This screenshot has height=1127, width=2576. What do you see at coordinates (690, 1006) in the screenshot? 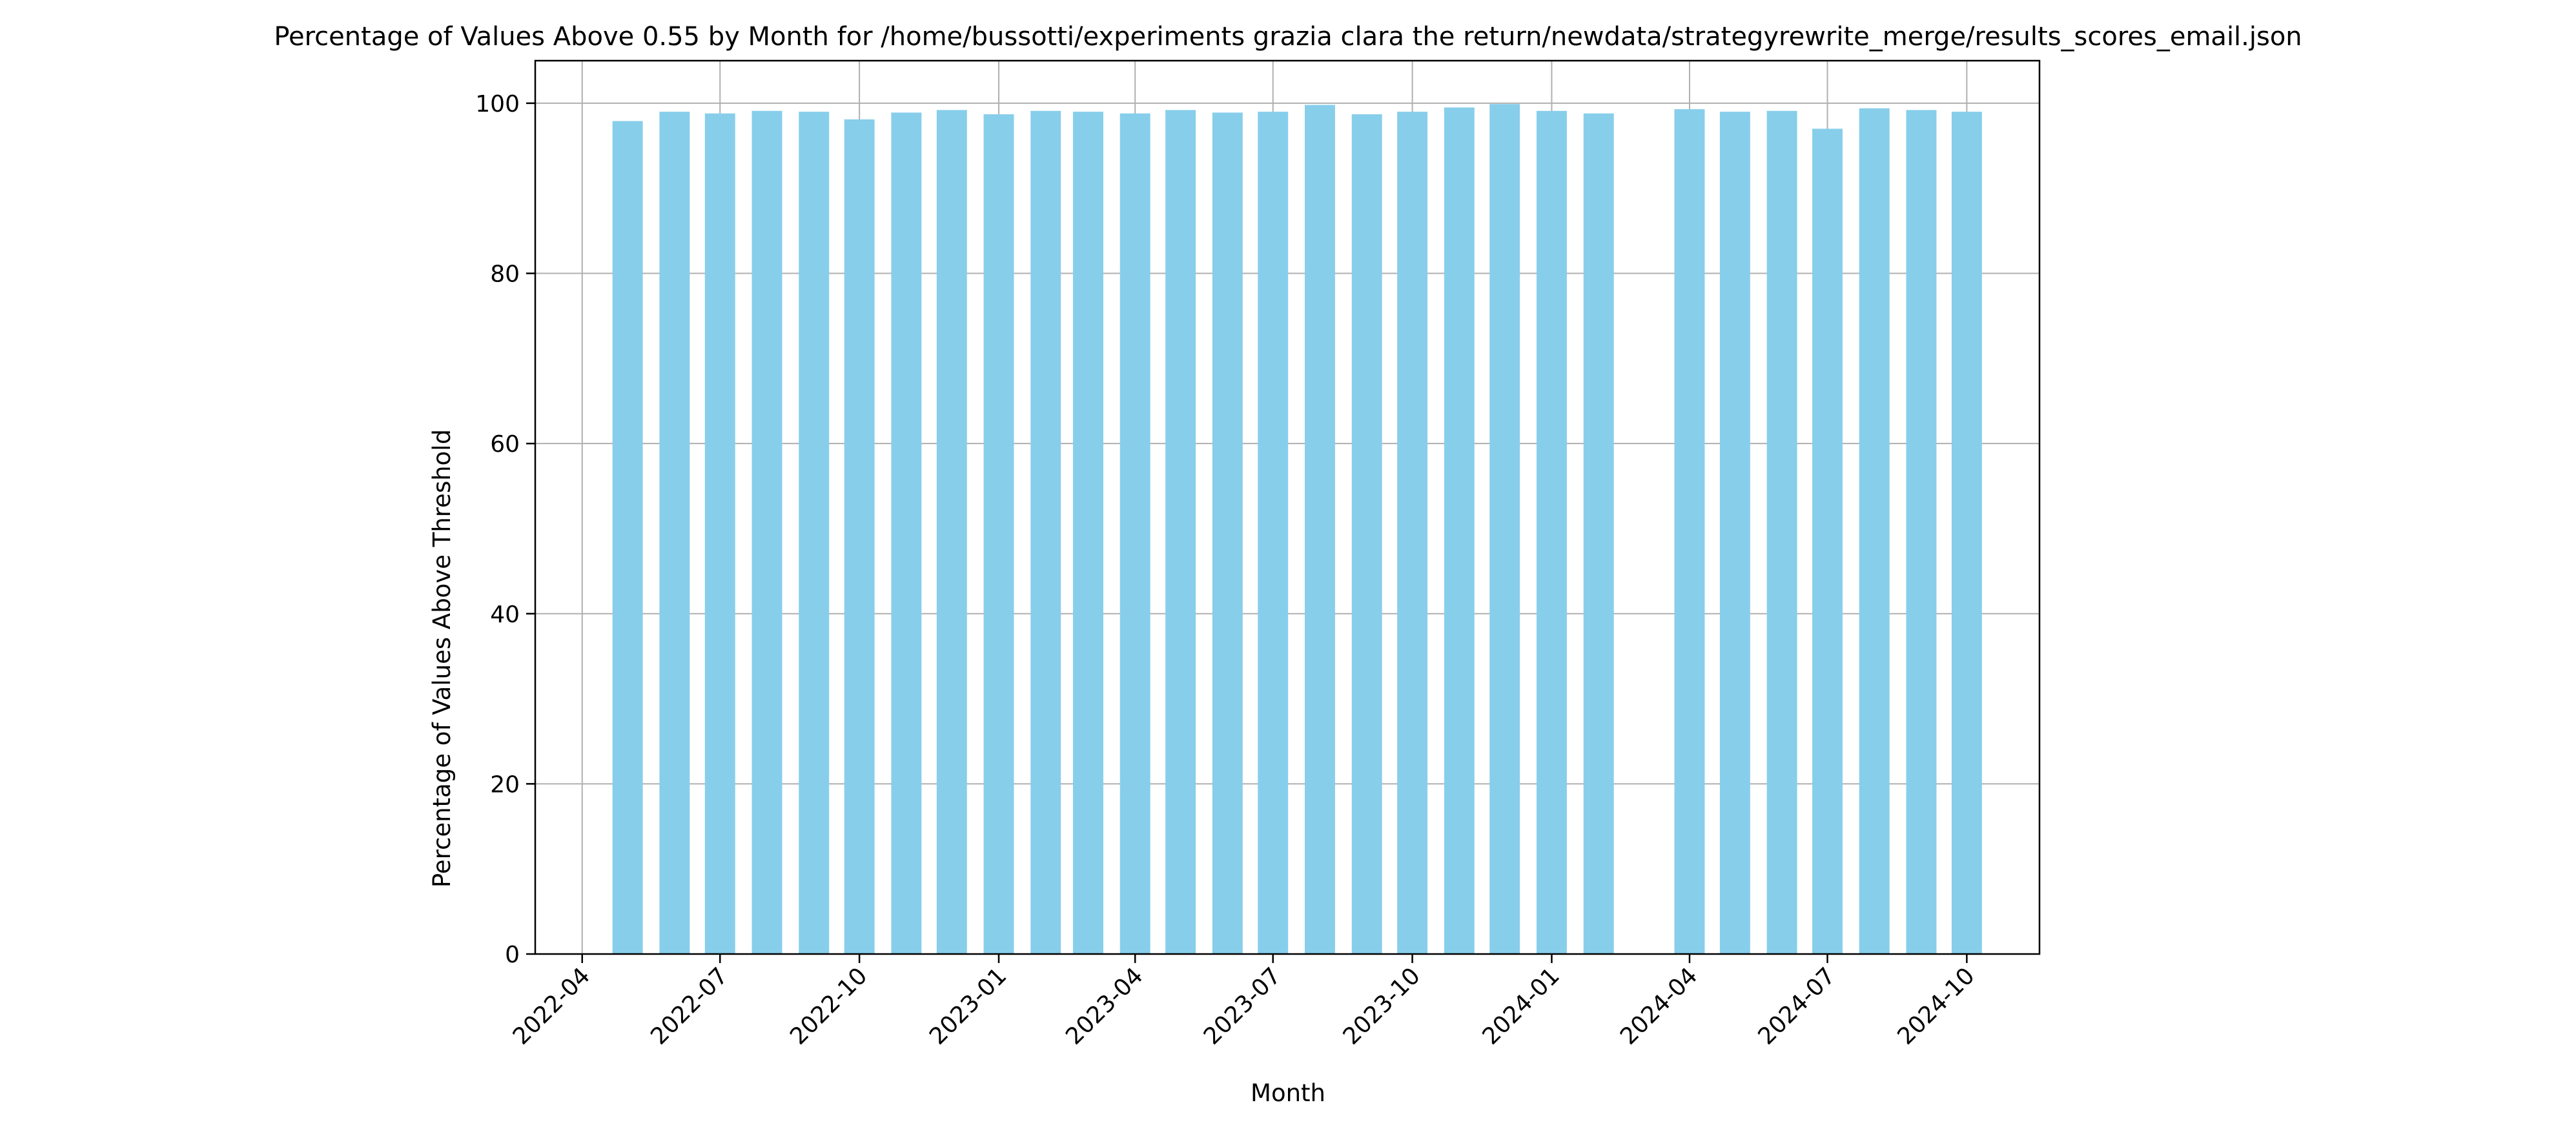
I see `x-tick-label: 2022-07` at bounding box center [690, 1006].